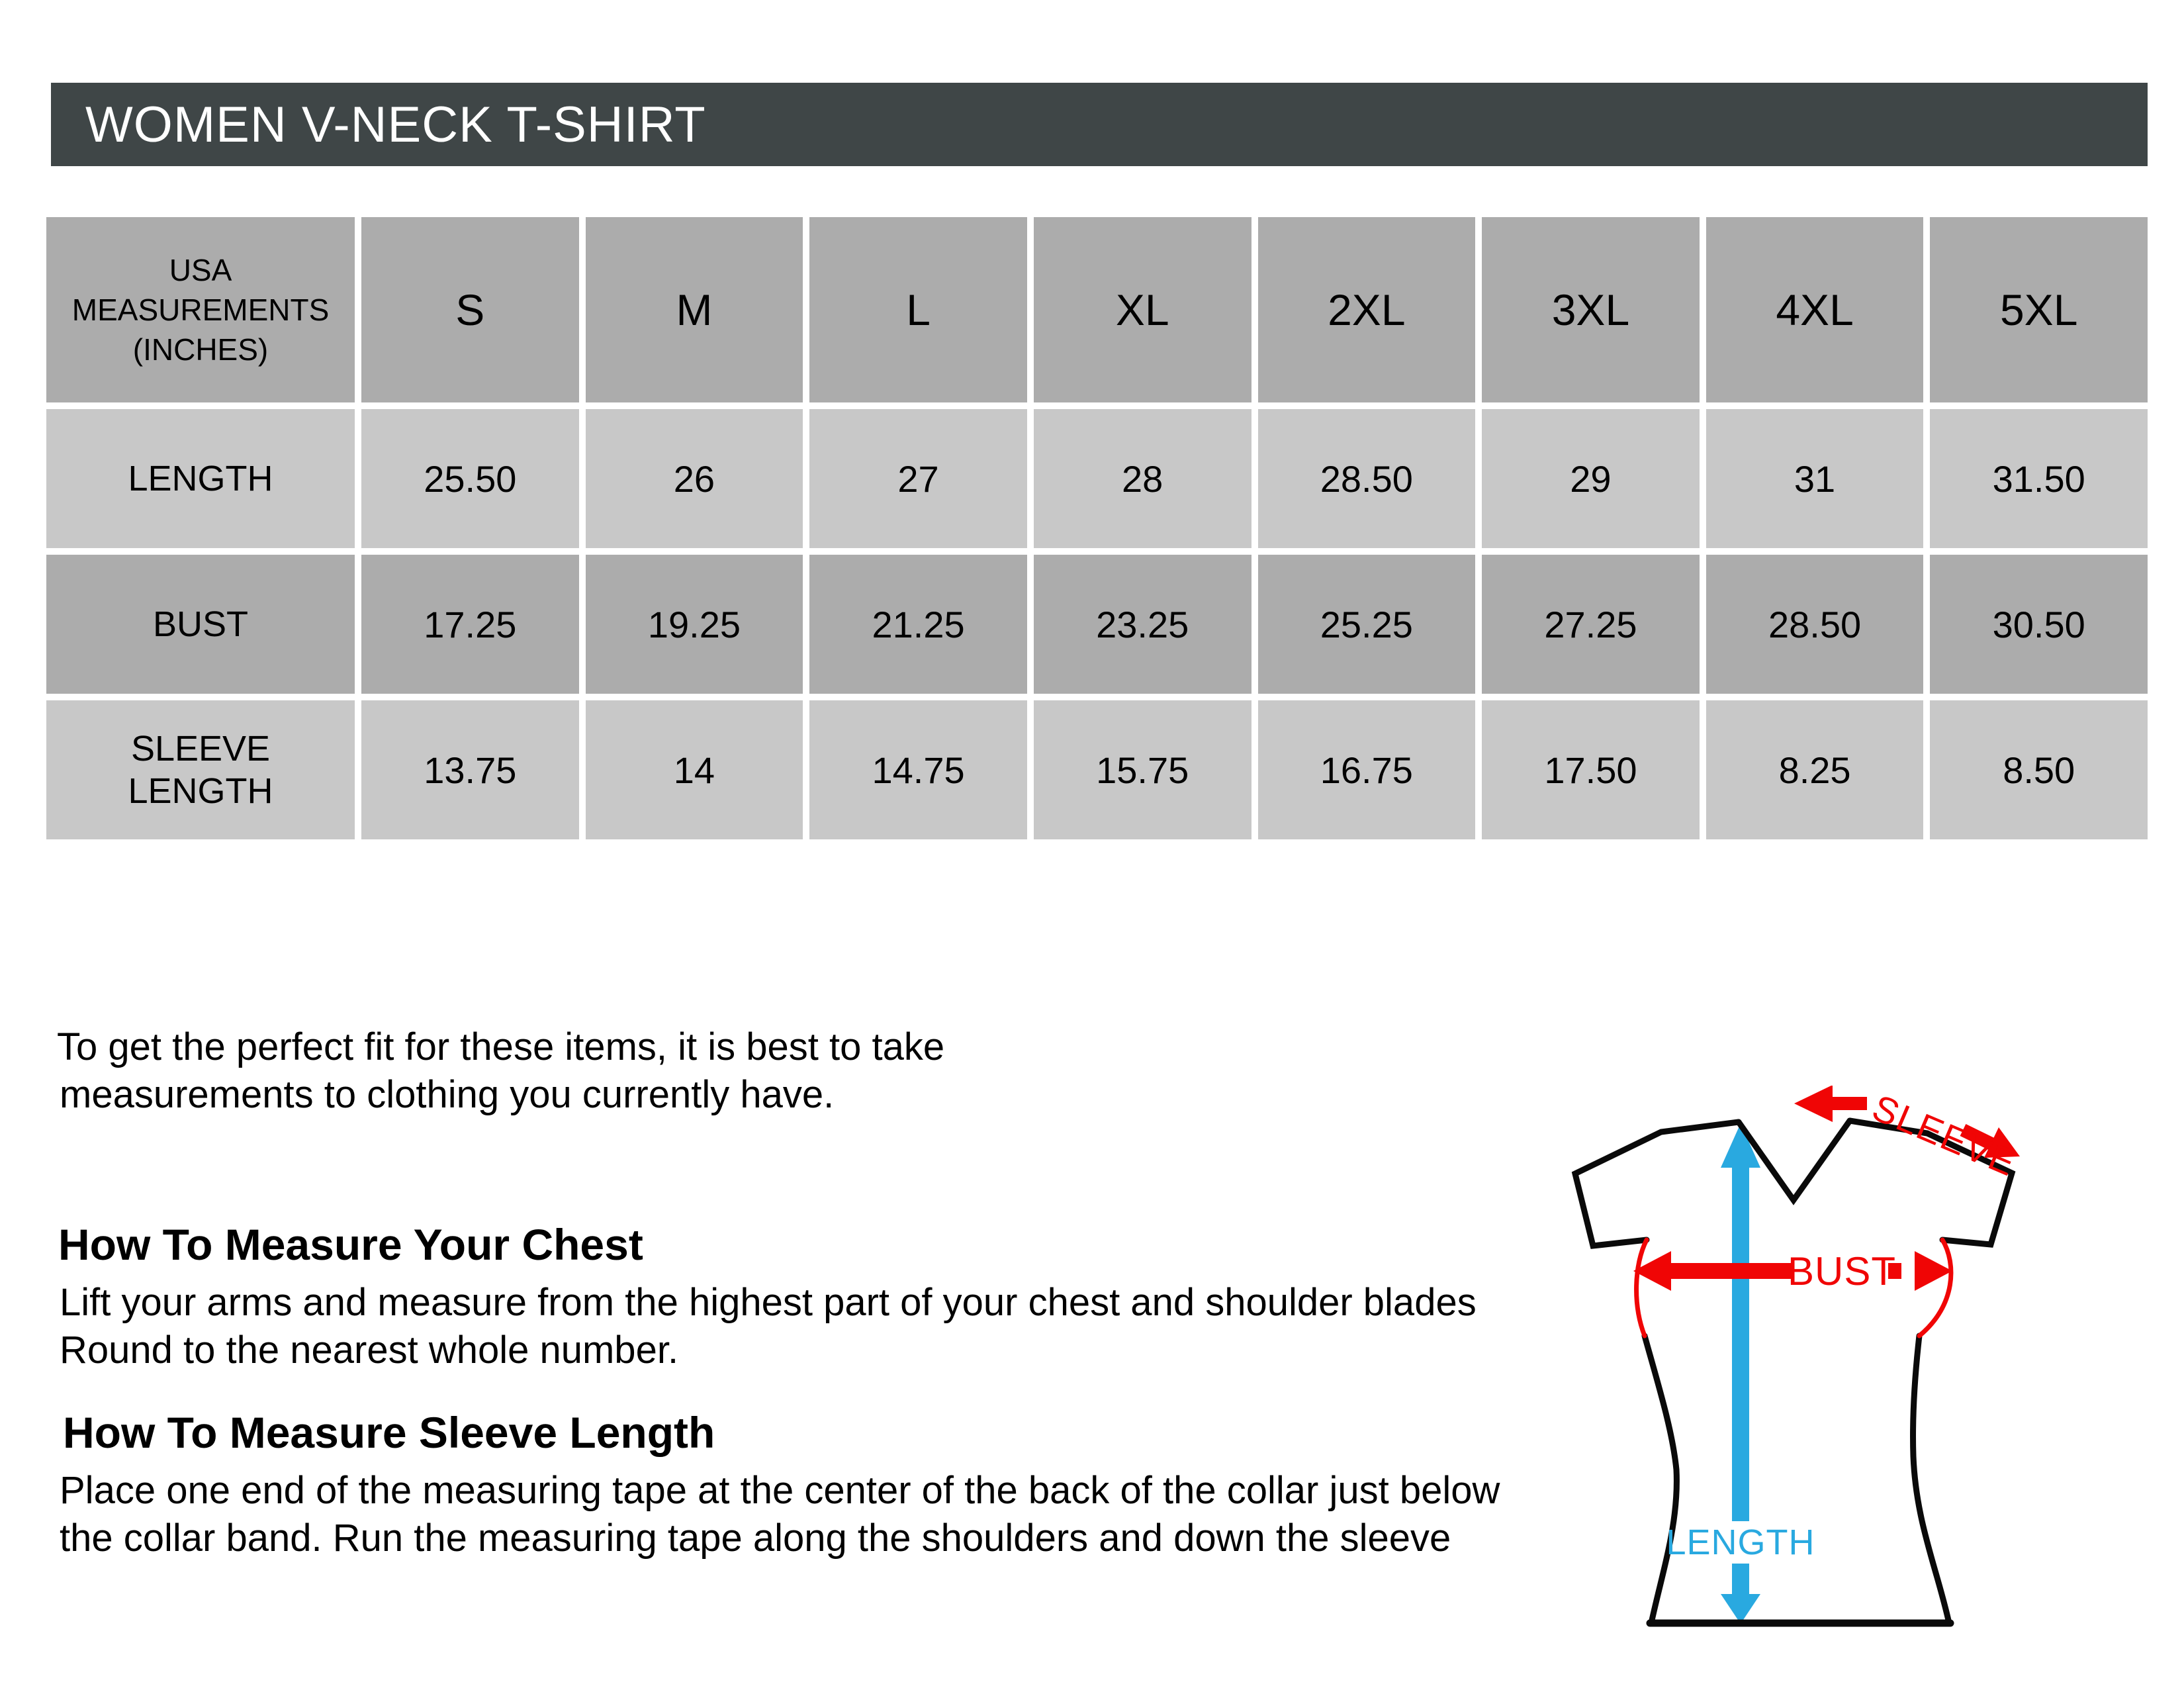 The image size is (2184, 1688). I want to click on bust-side-seam-arcs, so click(1794, 1287).